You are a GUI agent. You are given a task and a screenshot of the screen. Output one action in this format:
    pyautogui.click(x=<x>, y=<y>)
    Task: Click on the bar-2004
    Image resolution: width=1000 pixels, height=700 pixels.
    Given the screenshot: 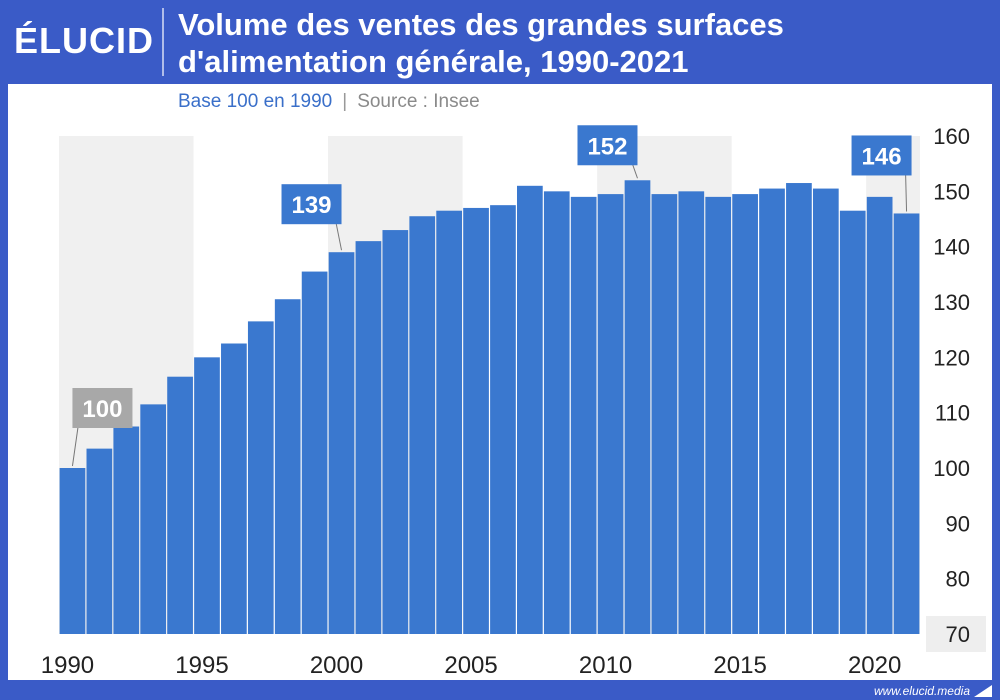 What is the action you would take?
    pyautogui.click(x=449, y=422)
    